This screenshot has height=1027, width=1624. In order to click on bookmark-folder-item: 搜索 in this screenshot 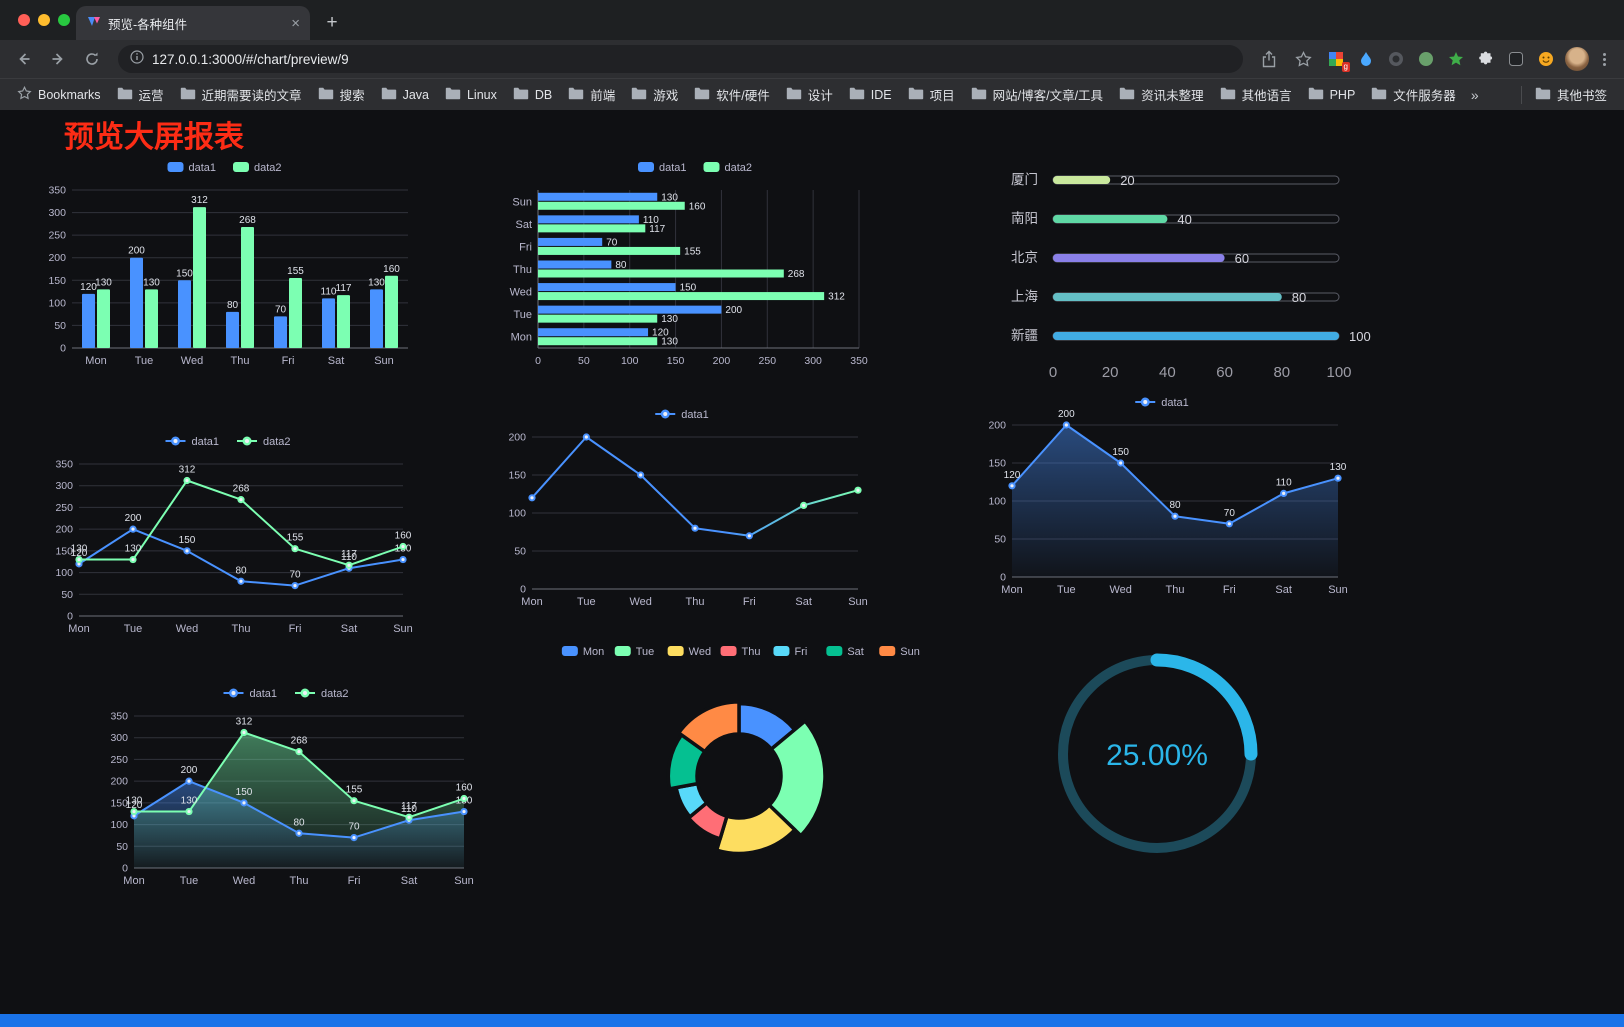, I will do `click(341, 94)`.